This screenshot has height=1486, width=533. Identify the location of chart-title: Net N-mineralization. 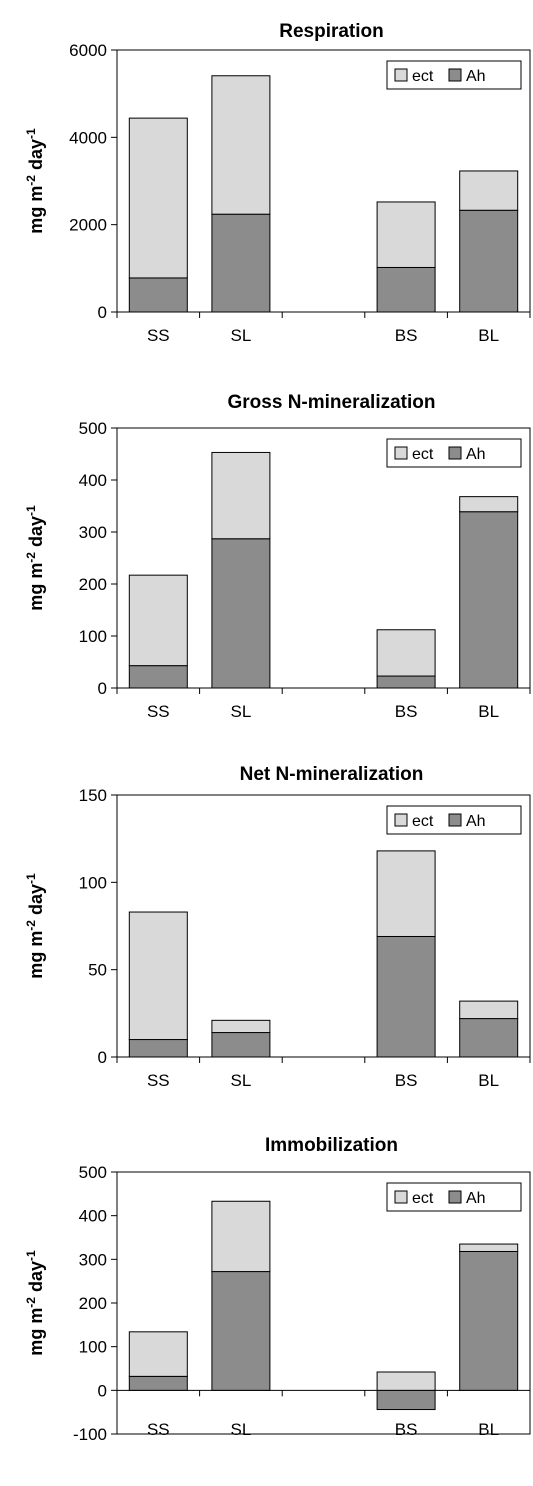
(332, 774).